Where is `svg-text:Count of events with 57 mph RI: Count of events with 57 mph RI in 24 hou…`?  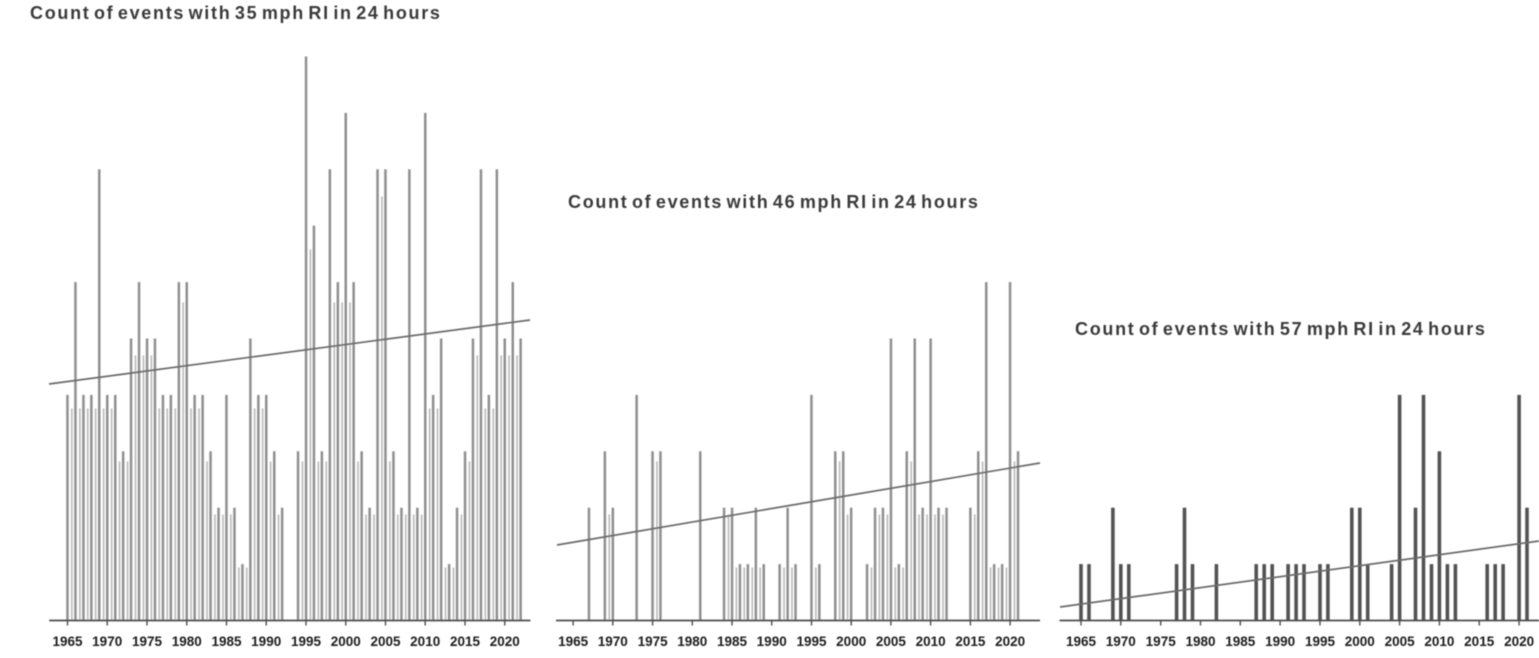 svg-text:Count of events with 57 mph RI: Count of events with 57 mph RI in 24 hou… is located at coordinates (1281, 329).